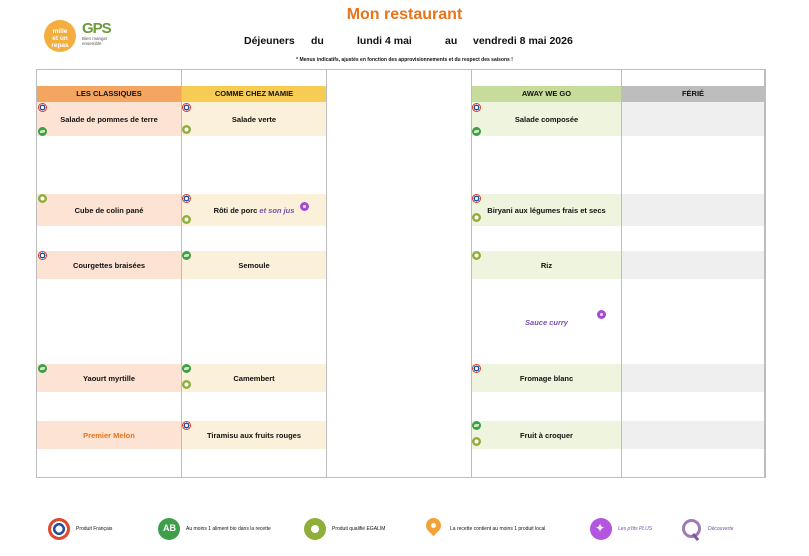  Describe the element at coordinates (254, 265) in the screenshot. I see `menu-item: Semoule` at that location.